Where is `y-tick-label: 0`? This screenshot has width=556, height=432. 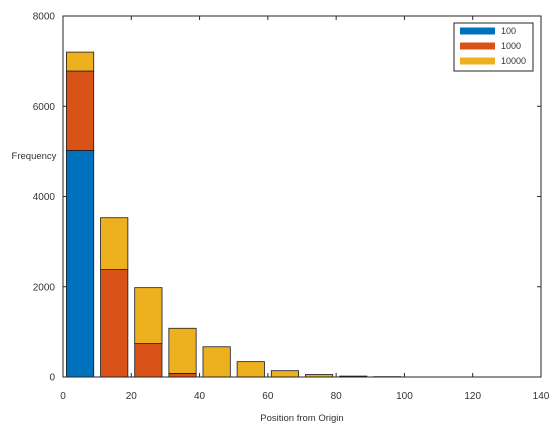
y-tick-label: 0 is located at coordinates (52, 378).